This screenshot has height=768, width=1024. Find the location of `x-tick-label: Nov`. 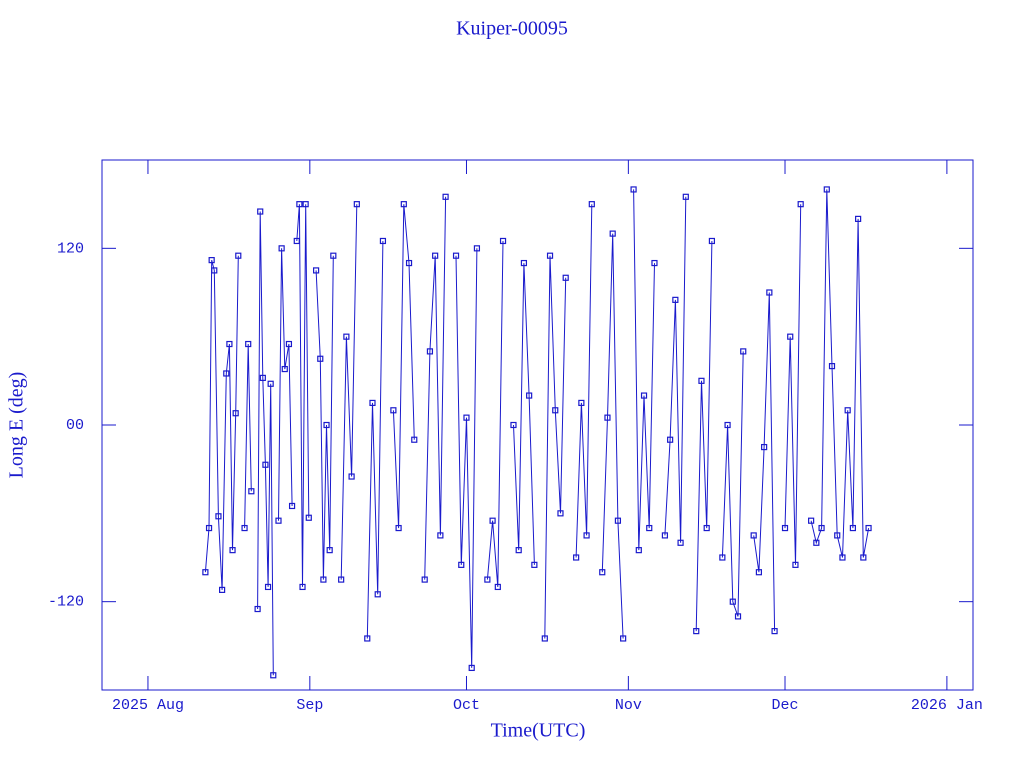

x-tick-label: Nov is located at coordinates (628, 705).